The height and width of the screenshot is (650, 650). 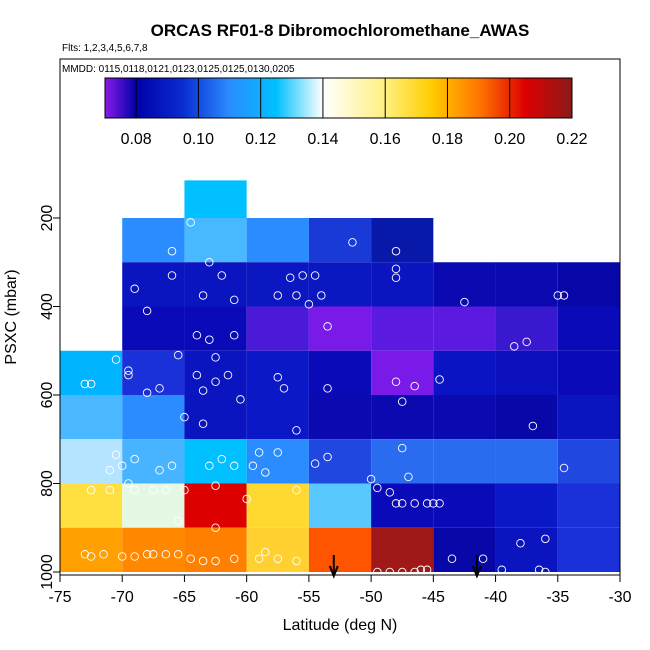 I want to click on colorbar-tick-label: 0.16, so click(x=385, y=139).